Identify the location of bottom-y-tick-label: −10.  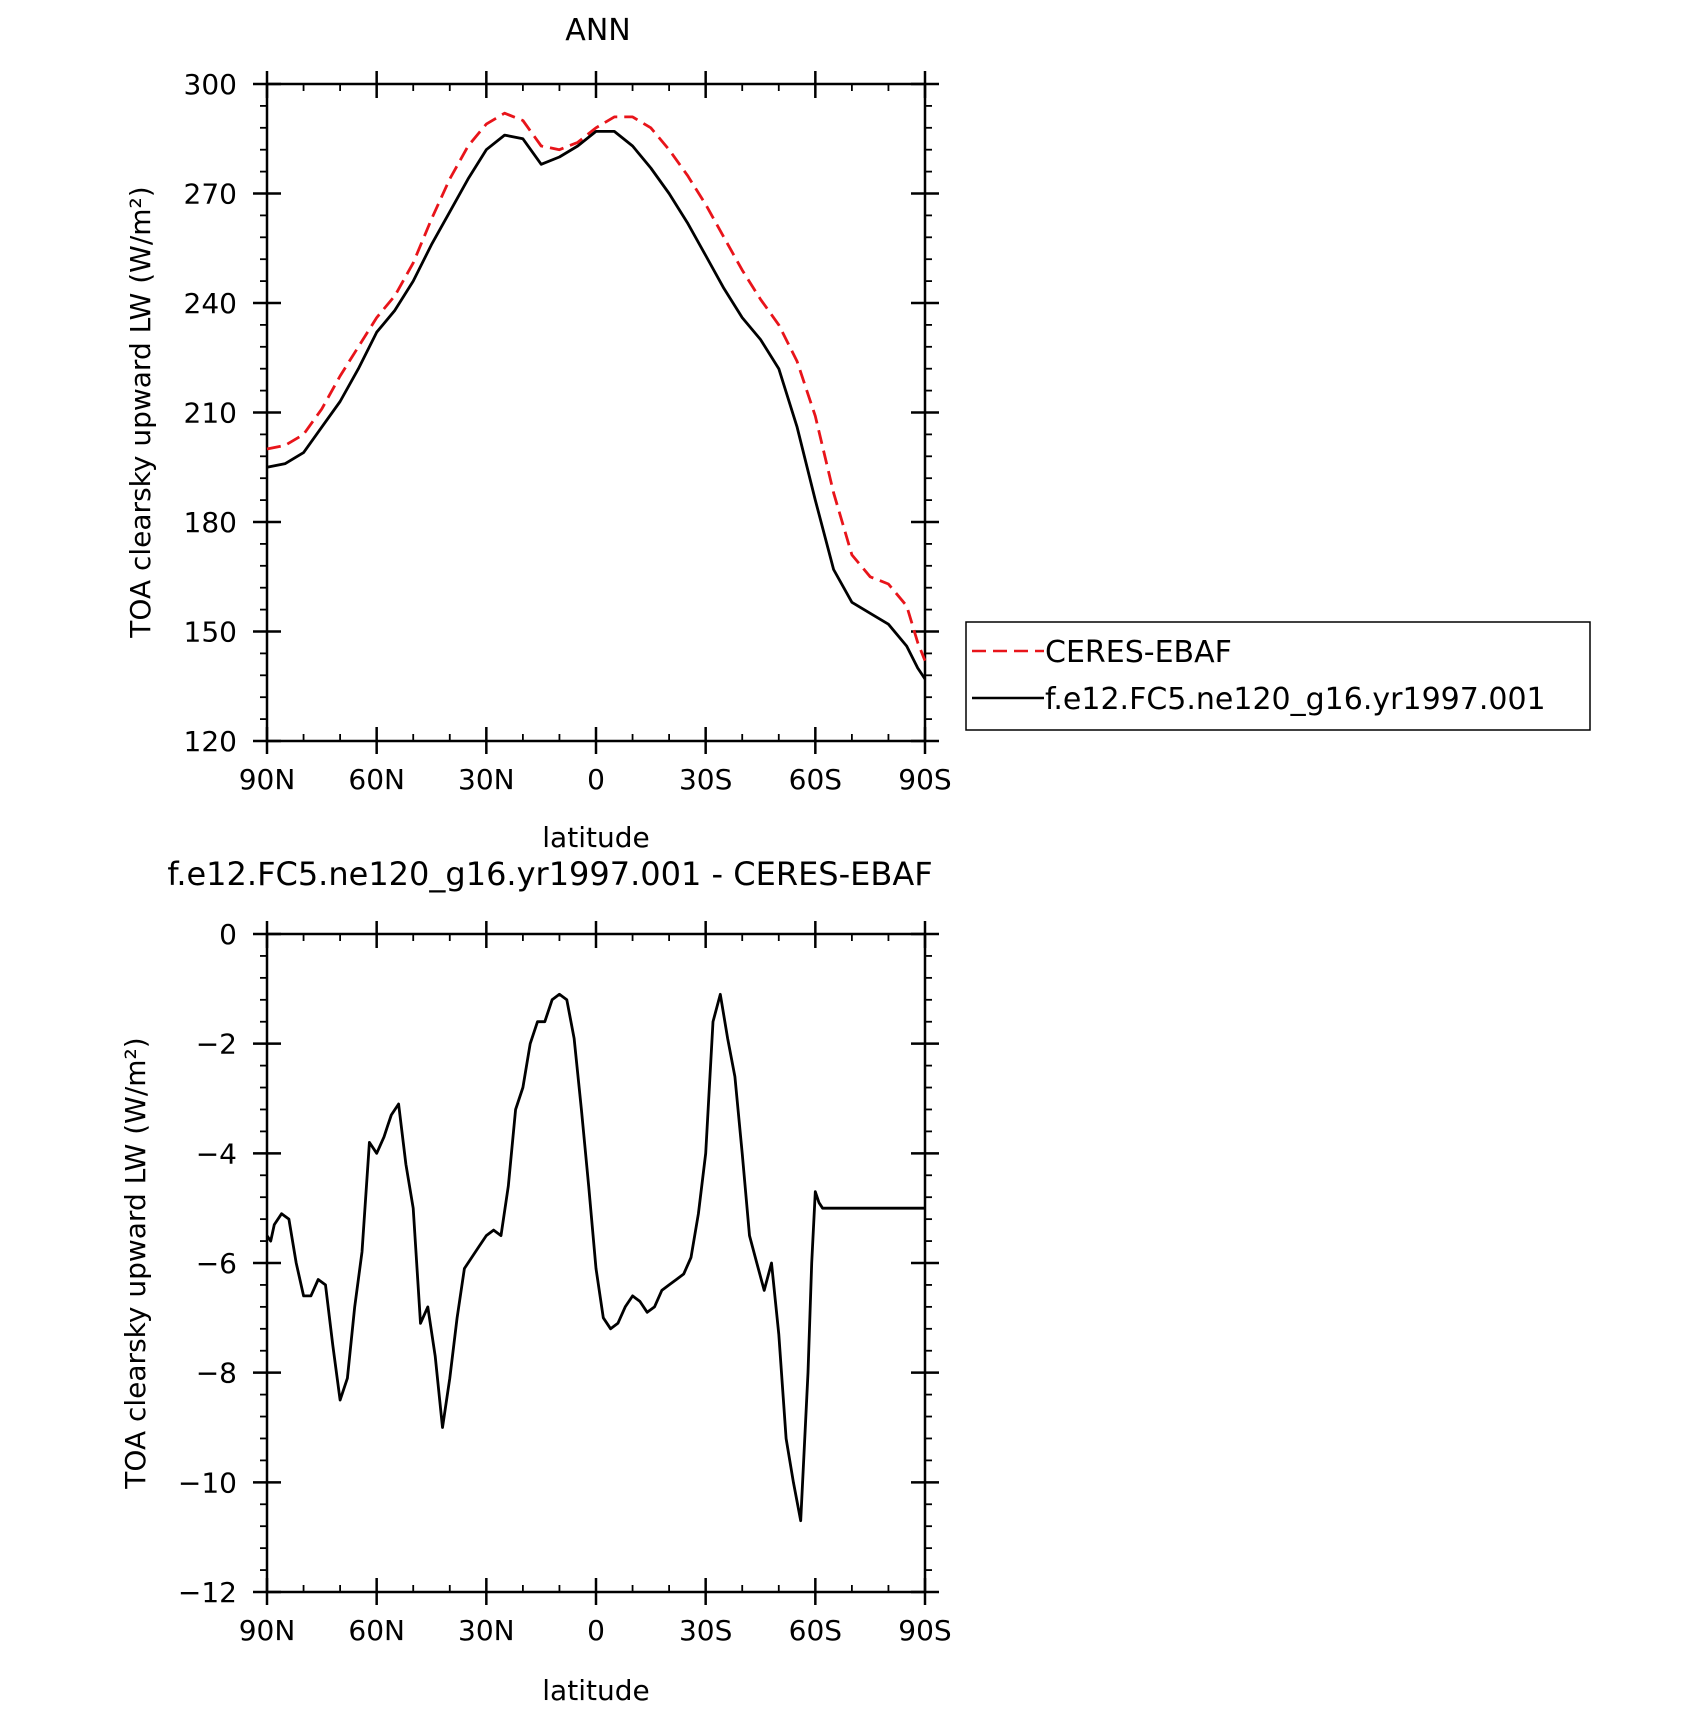
(207, 1482).